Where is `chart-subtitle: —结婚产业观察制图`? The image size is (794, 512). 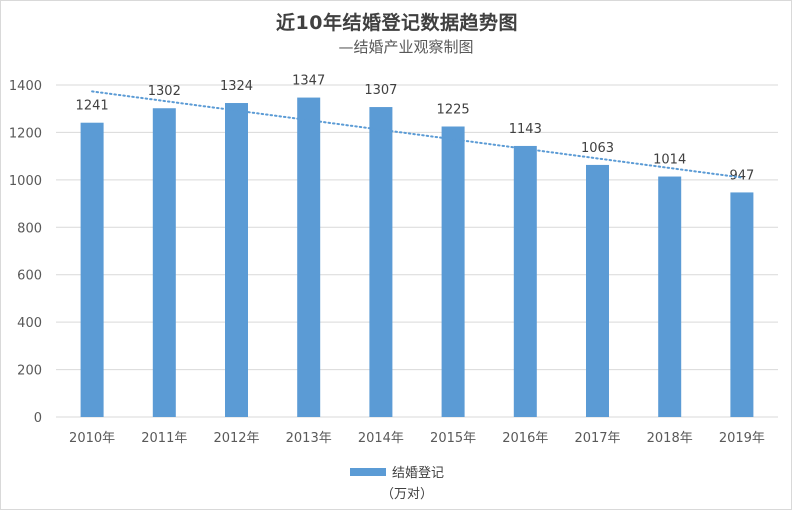
chart-subtitle: —结婚产业观察制图 is located at coordinates (406, 47).